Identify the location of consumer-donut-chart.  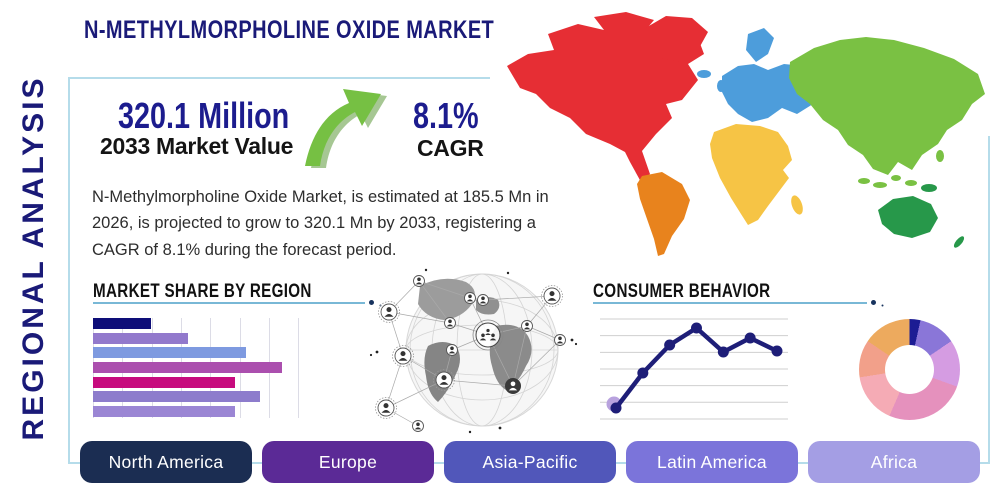
(909, 369).